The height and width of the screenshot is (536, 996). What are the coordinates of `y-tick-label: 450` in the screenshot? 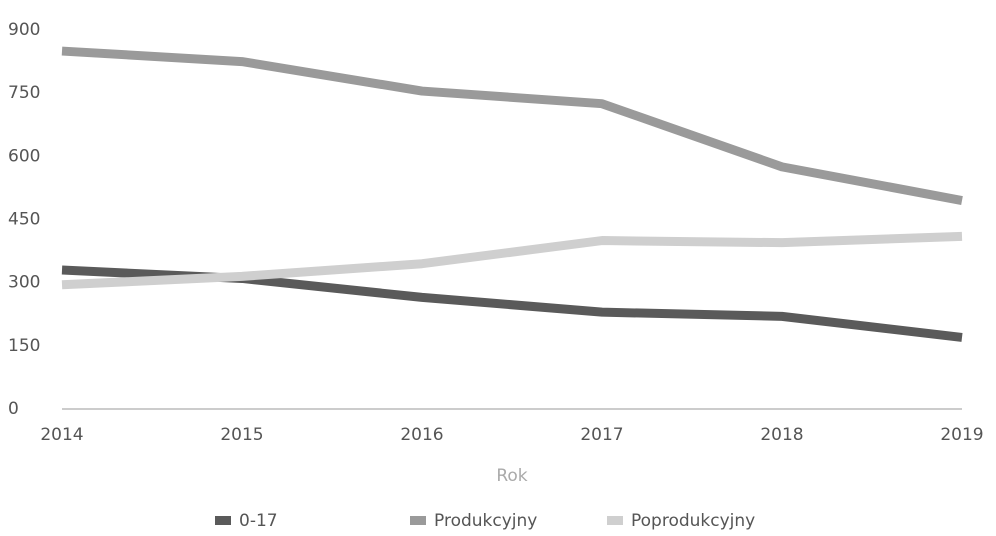 It's located at (24, 220).